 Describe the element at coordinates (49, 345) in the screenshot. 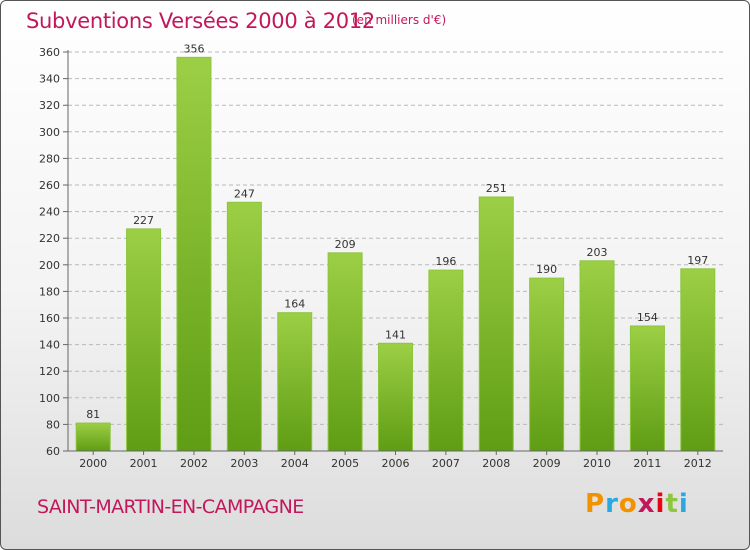

I see `y-tick-label: 140` at that location.